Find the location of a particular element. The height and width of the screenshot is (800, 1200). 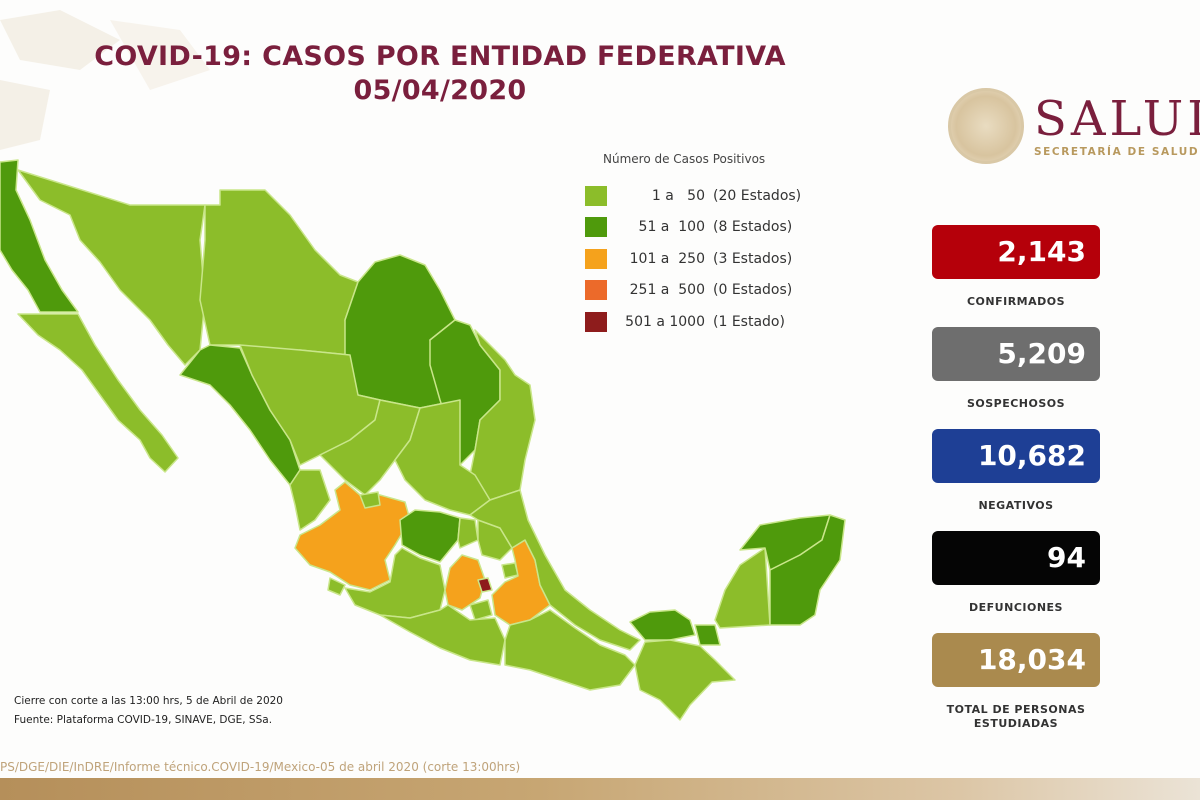

negativos-value: 10,682 is located at coordinates (1016, 456).